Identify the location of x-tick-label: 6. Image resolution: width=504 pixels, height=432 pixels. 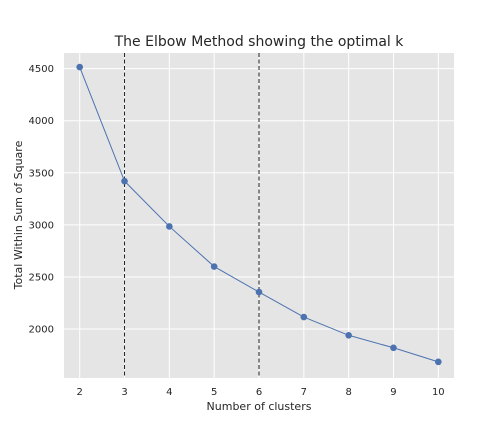
(259, 392).